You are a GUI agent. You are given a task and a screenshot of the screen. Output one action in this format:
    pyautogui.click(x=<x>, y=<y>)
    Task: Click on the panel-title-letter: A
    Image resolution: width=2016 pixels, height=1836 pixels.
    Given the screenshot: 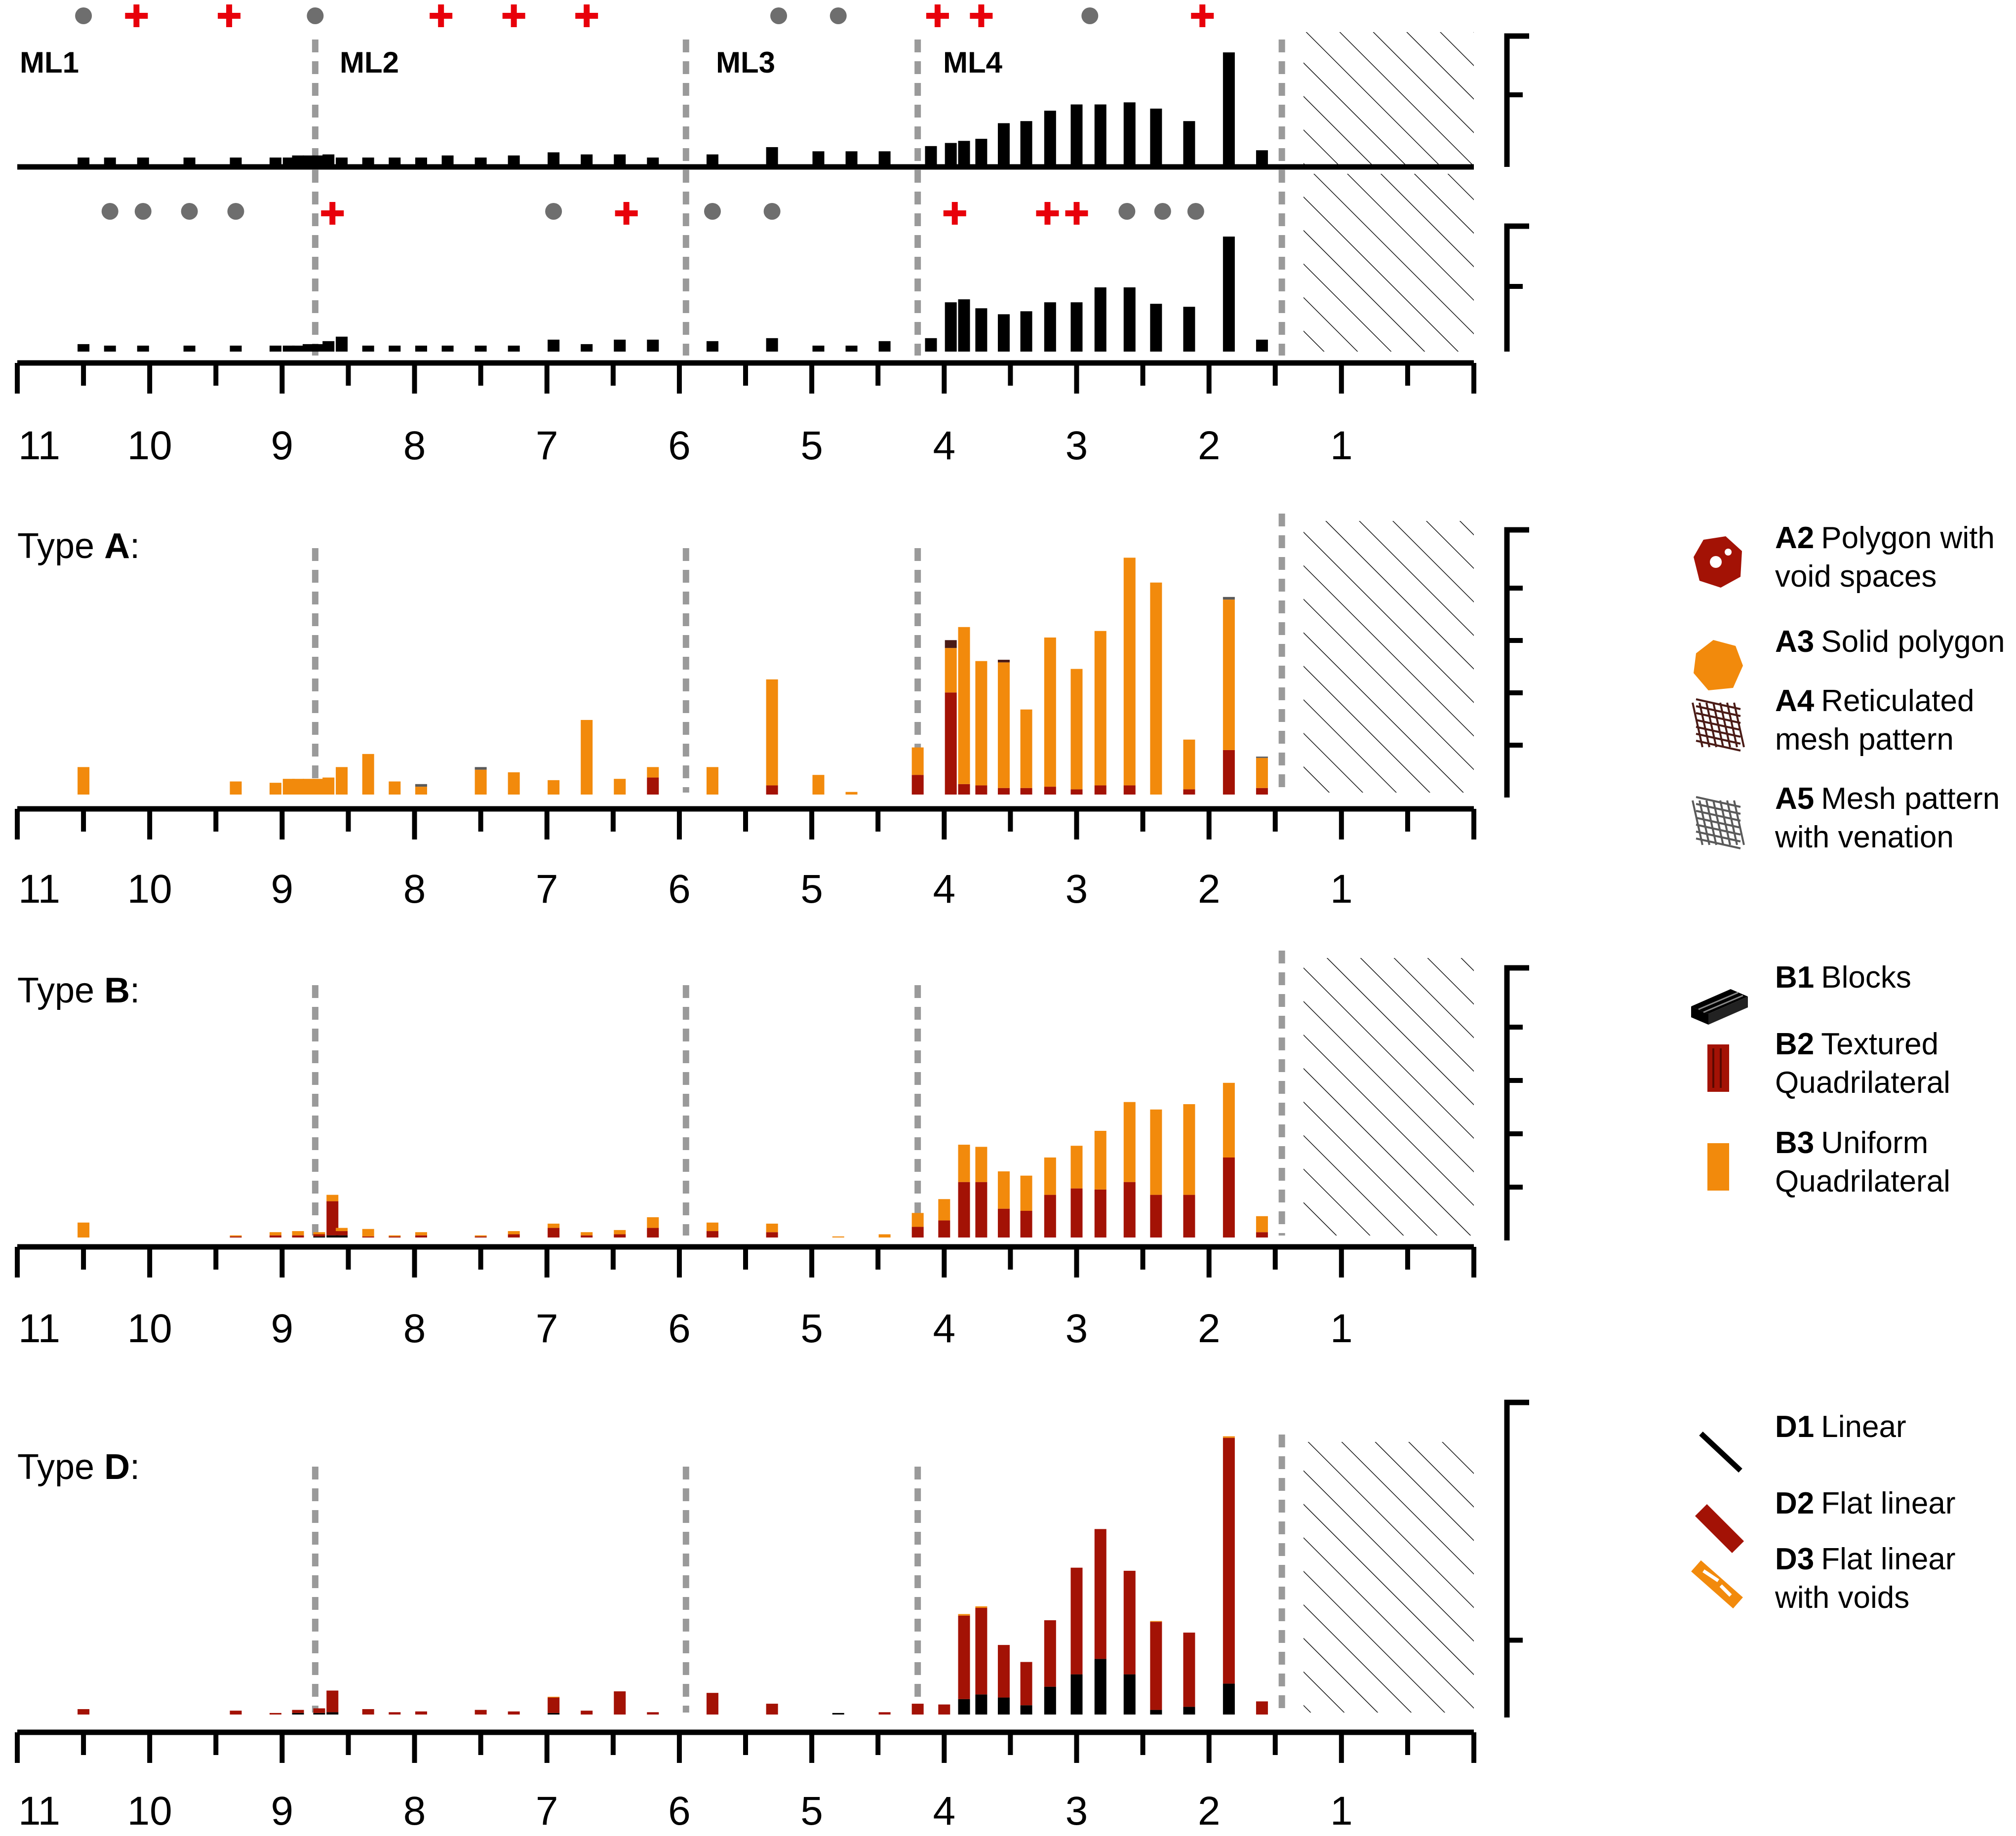 What is the action you would take?
    pyautogui.click(x=117, y=546)
    